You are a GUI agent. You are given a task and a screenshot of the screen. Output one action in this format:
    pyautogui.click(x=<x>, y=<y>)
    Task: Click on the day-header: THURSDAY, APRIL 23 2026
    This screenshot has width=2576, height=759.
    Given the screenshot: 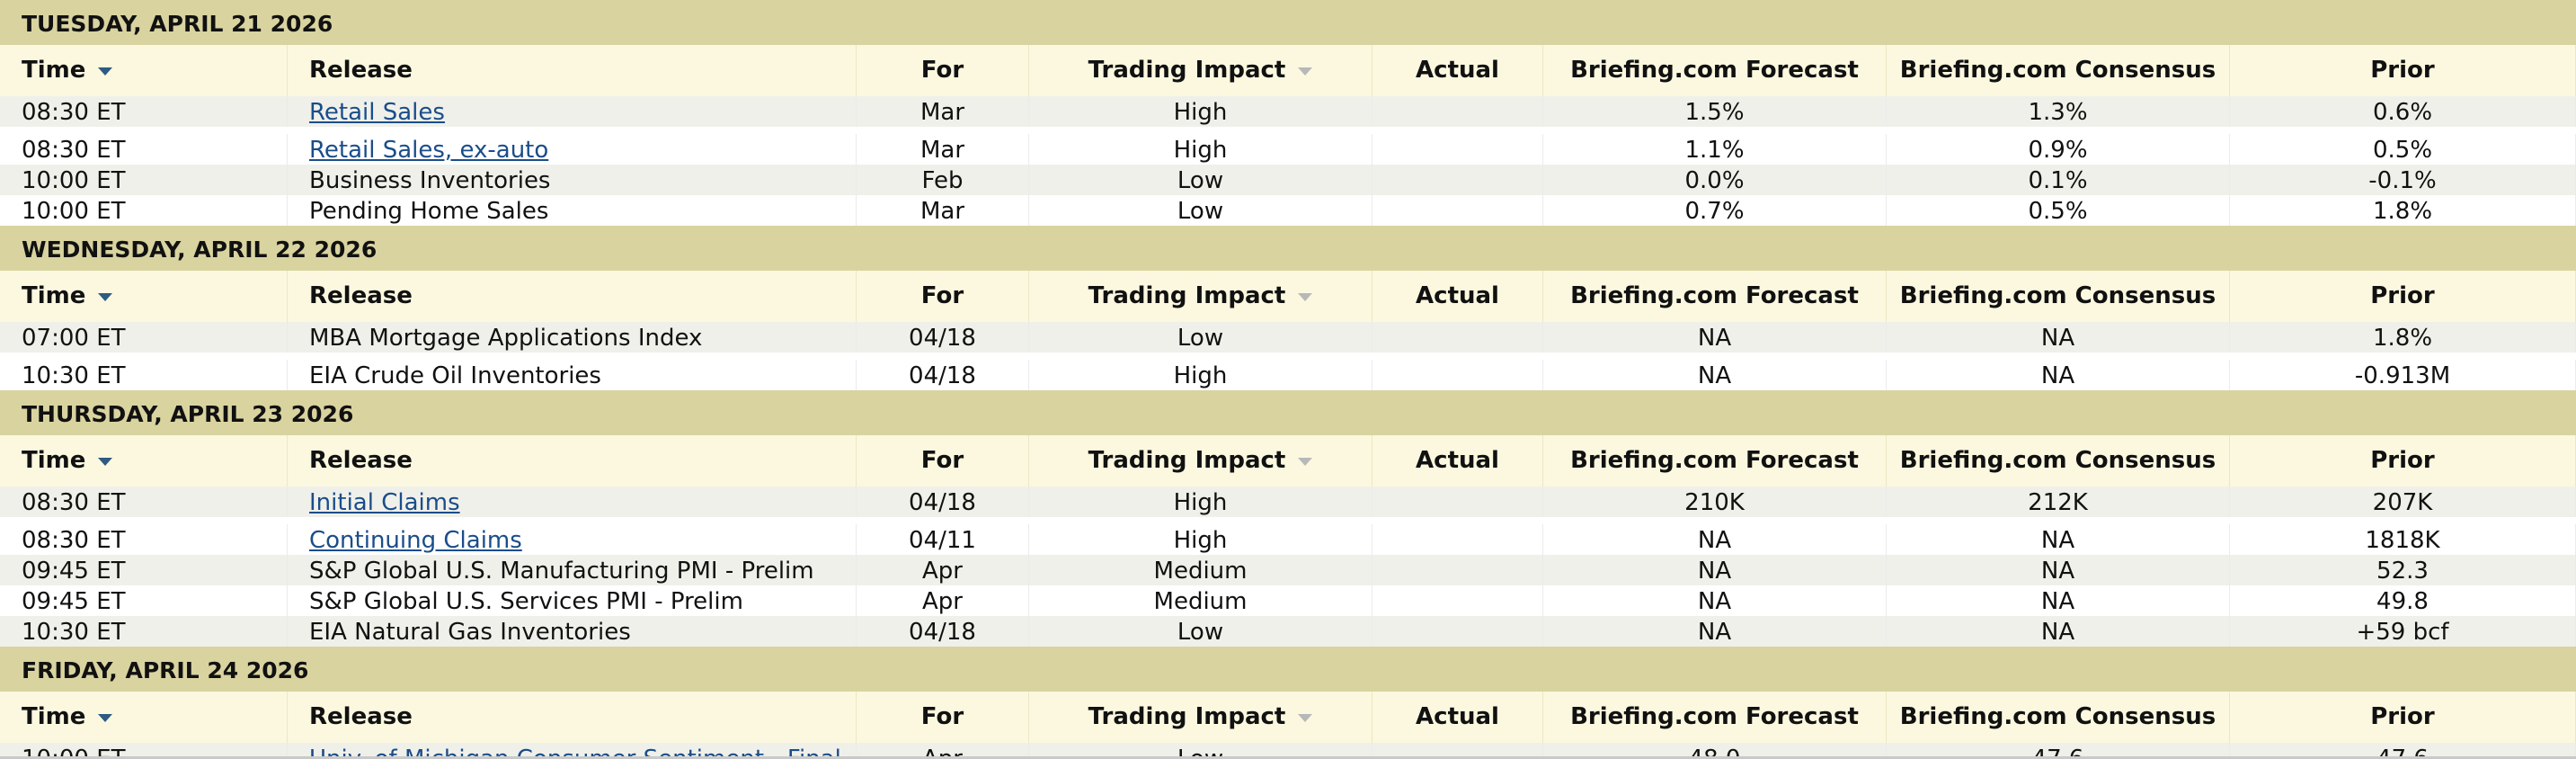 What is the action you would take?
    pyautogui.click(x=1288, y=413)
    